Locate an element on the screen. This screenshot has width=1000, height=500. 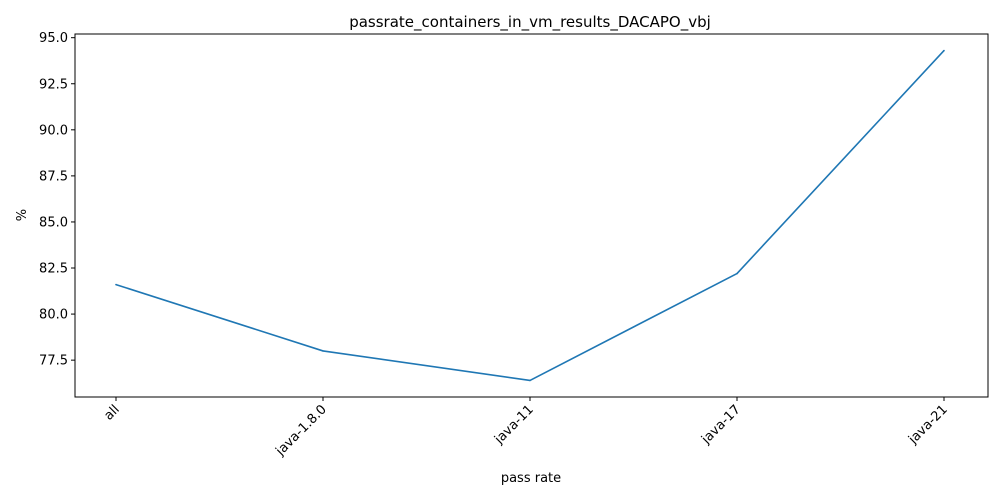
y-tick-label: 82.5 is located at coordinates (53, 269).